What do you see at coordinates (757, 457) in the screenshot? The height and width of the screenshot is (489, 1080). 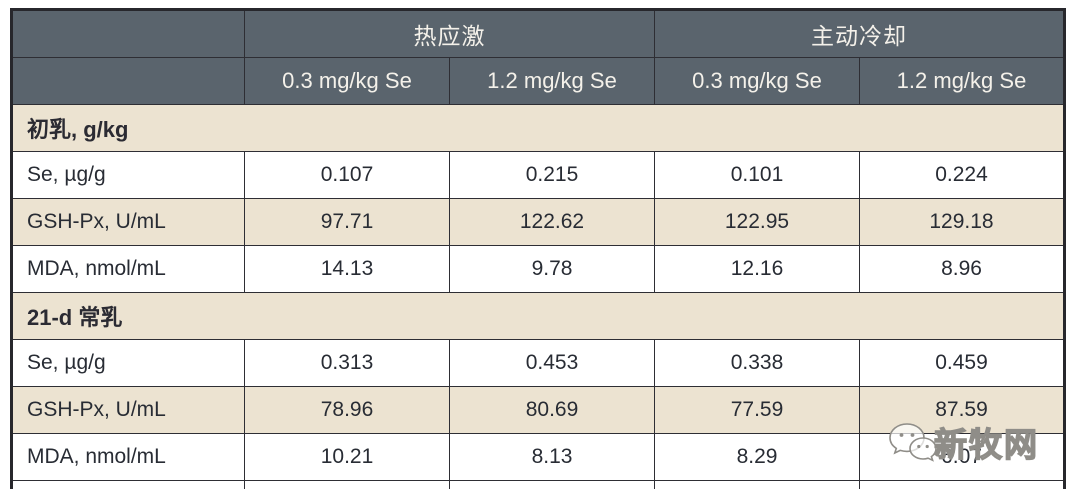 I see `value-cell: 8.29` at bounding box center [757, 457].